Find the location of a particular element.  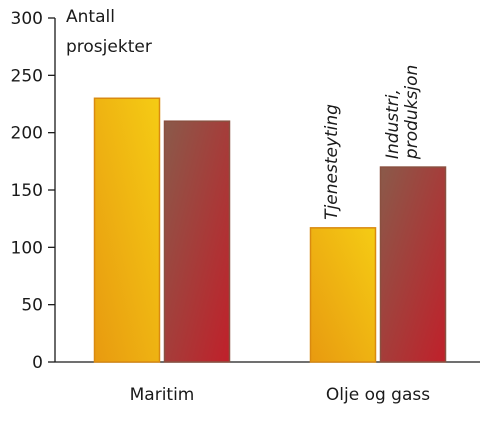

y-tick-label-300: 300 is located at coordinates (27, 19).